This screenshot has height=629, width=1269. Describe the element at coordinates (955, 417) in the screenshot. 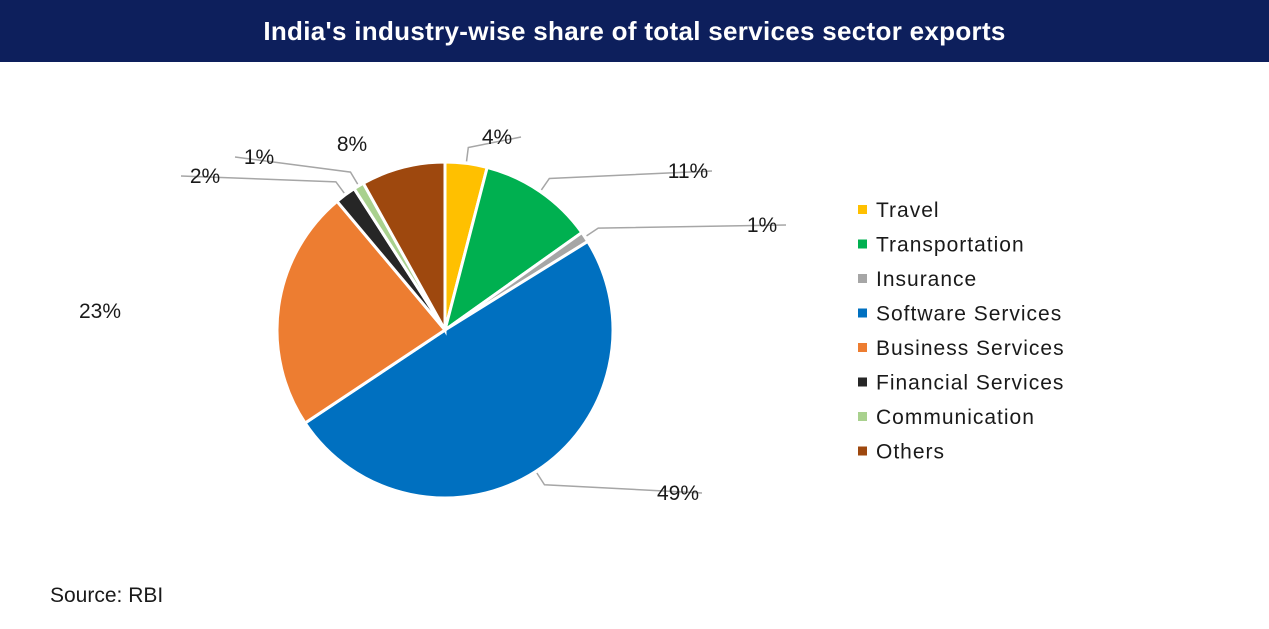

I see `legend-label-communication: Communication` at that location.